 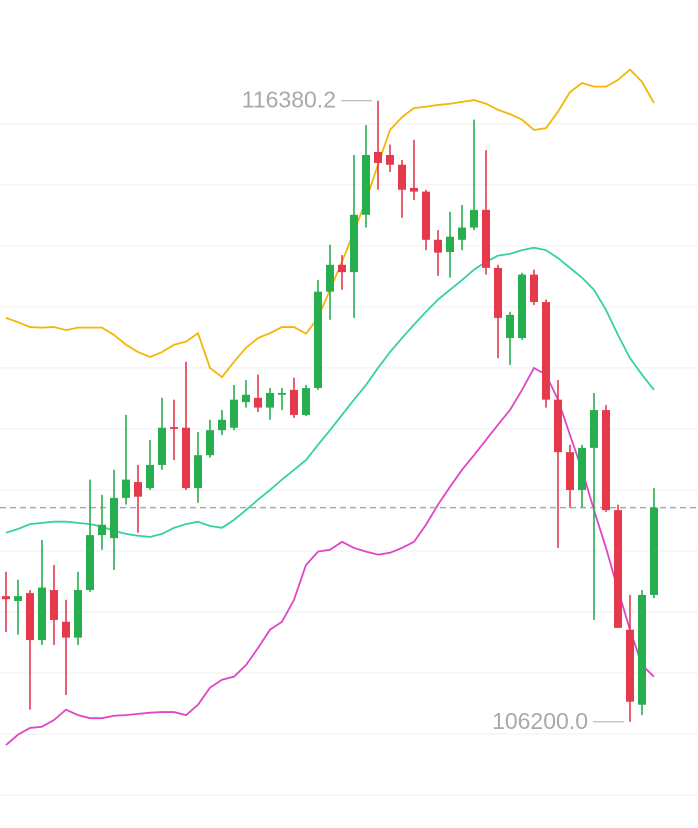 What do you see at coordinates (540, 721) in the screenshot?
I see `extreme-label: 106200.0` at bounding box center [540, 721].